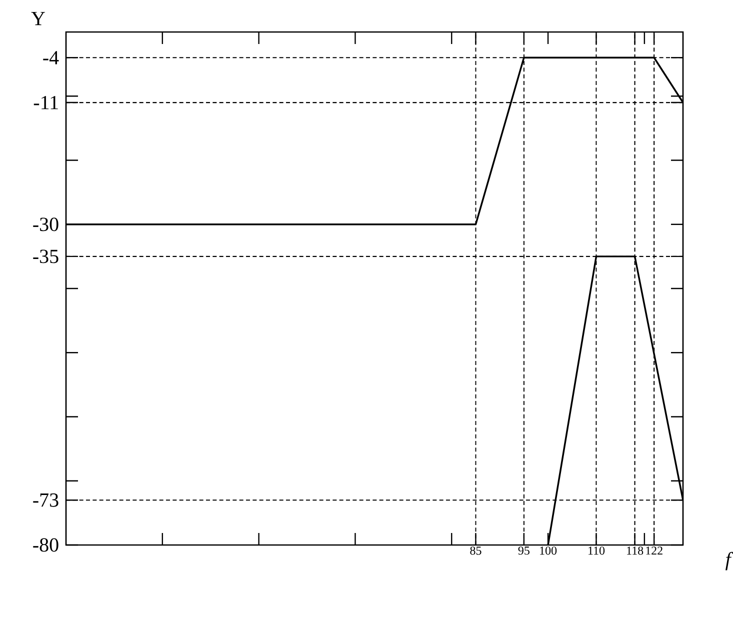 This screenshot has height=624, width=733. I want to click on y-tick-label: -73, so click(45, 500).